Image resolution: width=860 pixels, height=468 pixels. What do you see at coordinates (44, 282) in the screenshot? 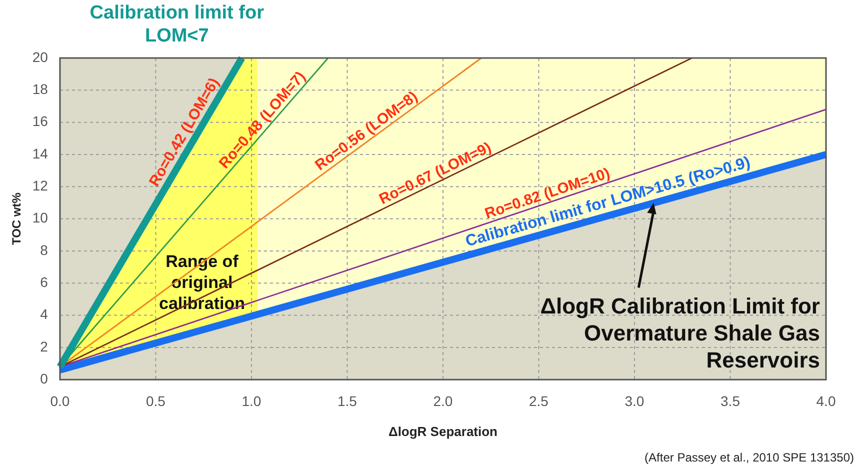
I see `y-tick-label: 6` at bounding box center [44, 282].